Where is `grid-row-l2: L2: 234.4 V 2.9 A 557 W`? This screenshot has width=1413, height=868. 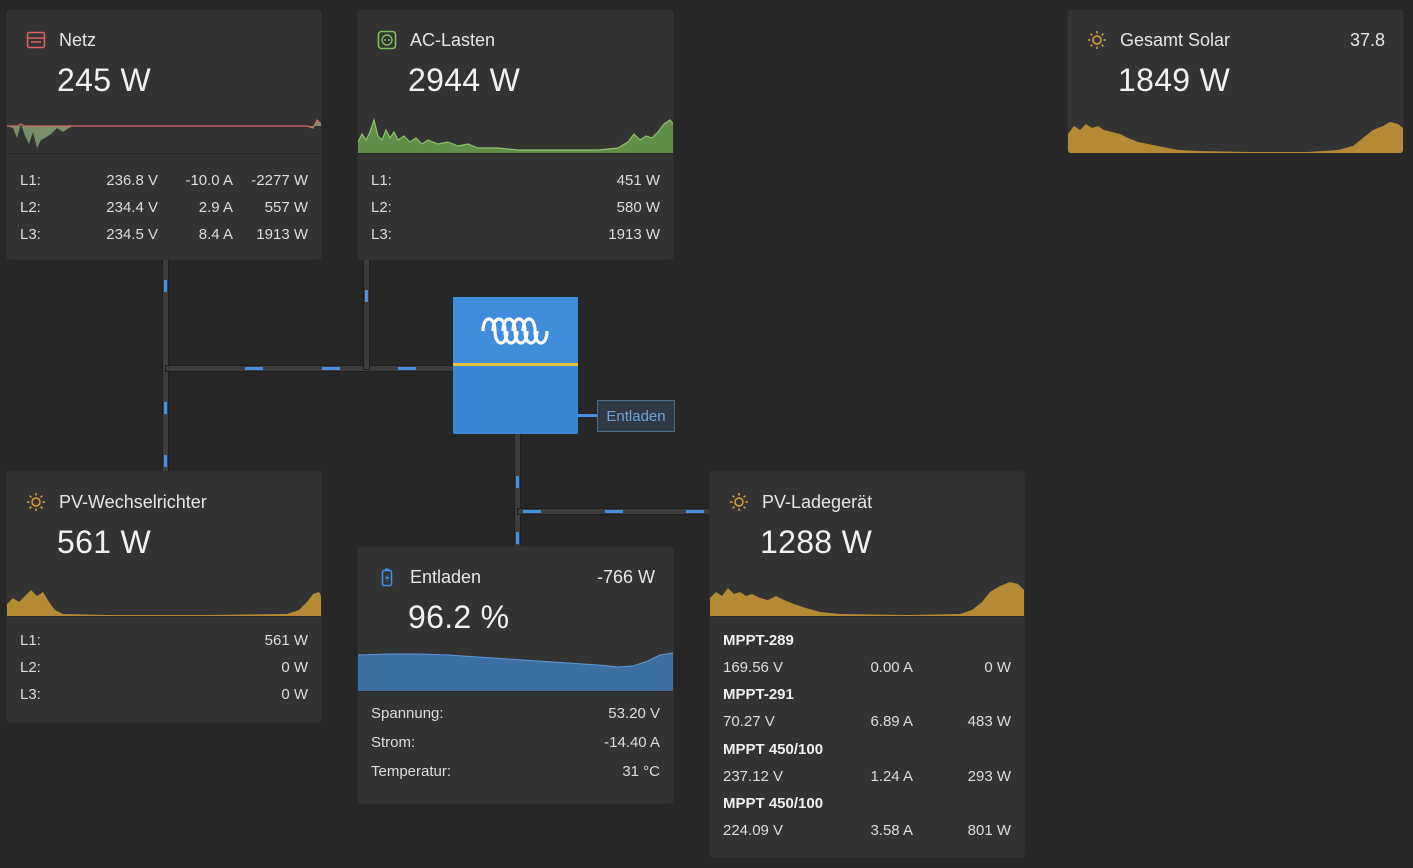
grid-row-l2: L2: 234.4 V 2.9 A 557 W is located at coordinates (164, 207).